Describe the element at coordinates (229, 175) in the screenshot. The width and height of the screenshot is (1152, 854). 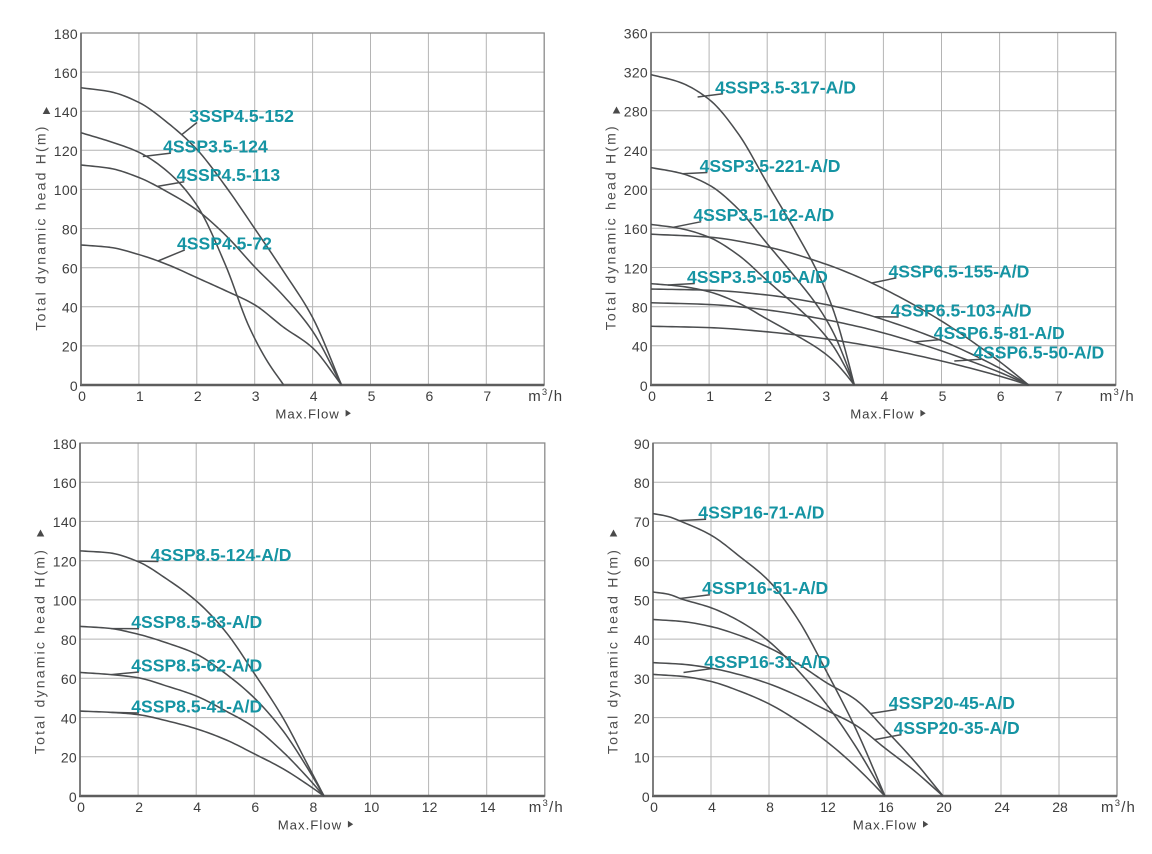
I see `svg-text: 4SSP4.5-113` at that location.